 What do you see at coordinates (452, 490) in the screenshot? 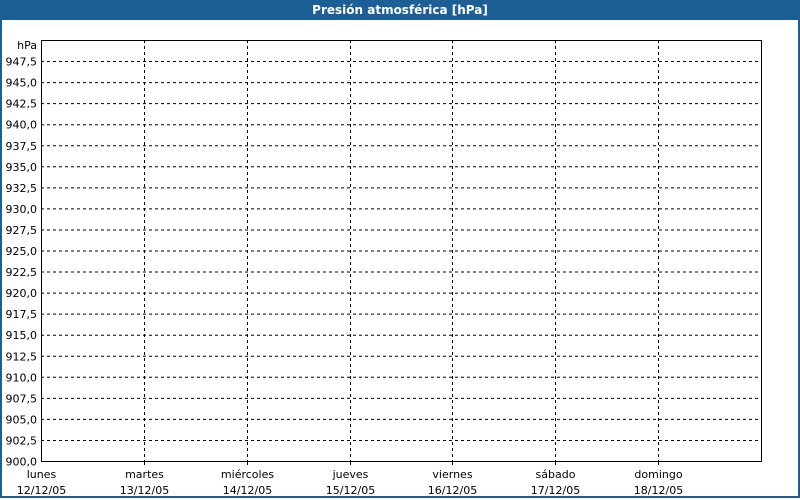
I see `x-tick-date: 16/12/05` at bounding box center [452, 490].